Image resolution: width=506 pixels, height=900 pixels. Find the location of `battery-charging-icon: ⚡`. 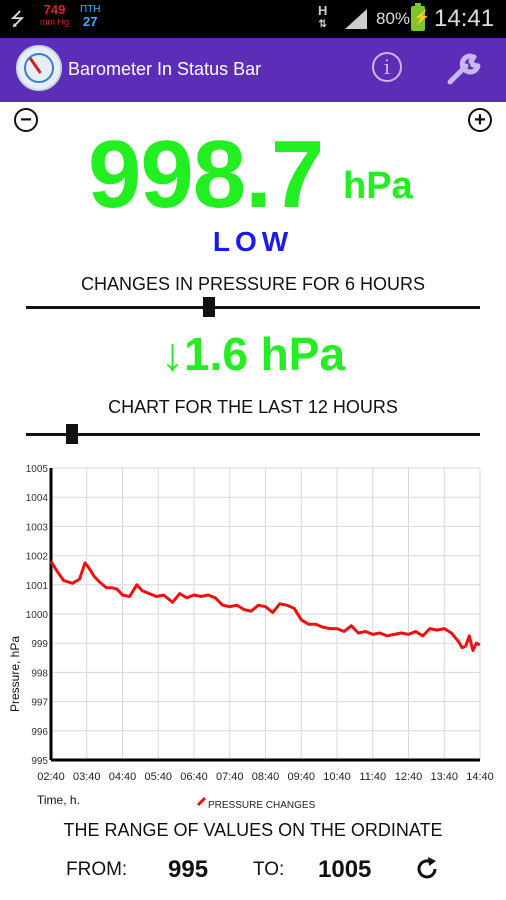

battery-charging-icon: ⚡ is located at coordinates (420, 17).